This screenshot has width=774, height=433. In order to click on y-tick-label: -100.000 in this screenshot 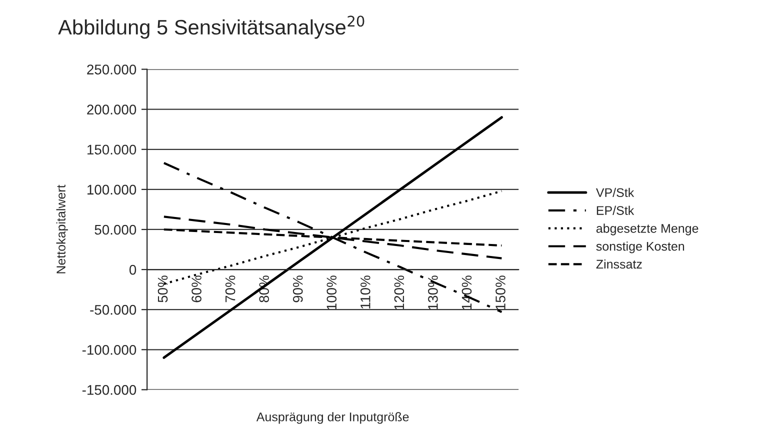, I will do `click(109, 349)`.